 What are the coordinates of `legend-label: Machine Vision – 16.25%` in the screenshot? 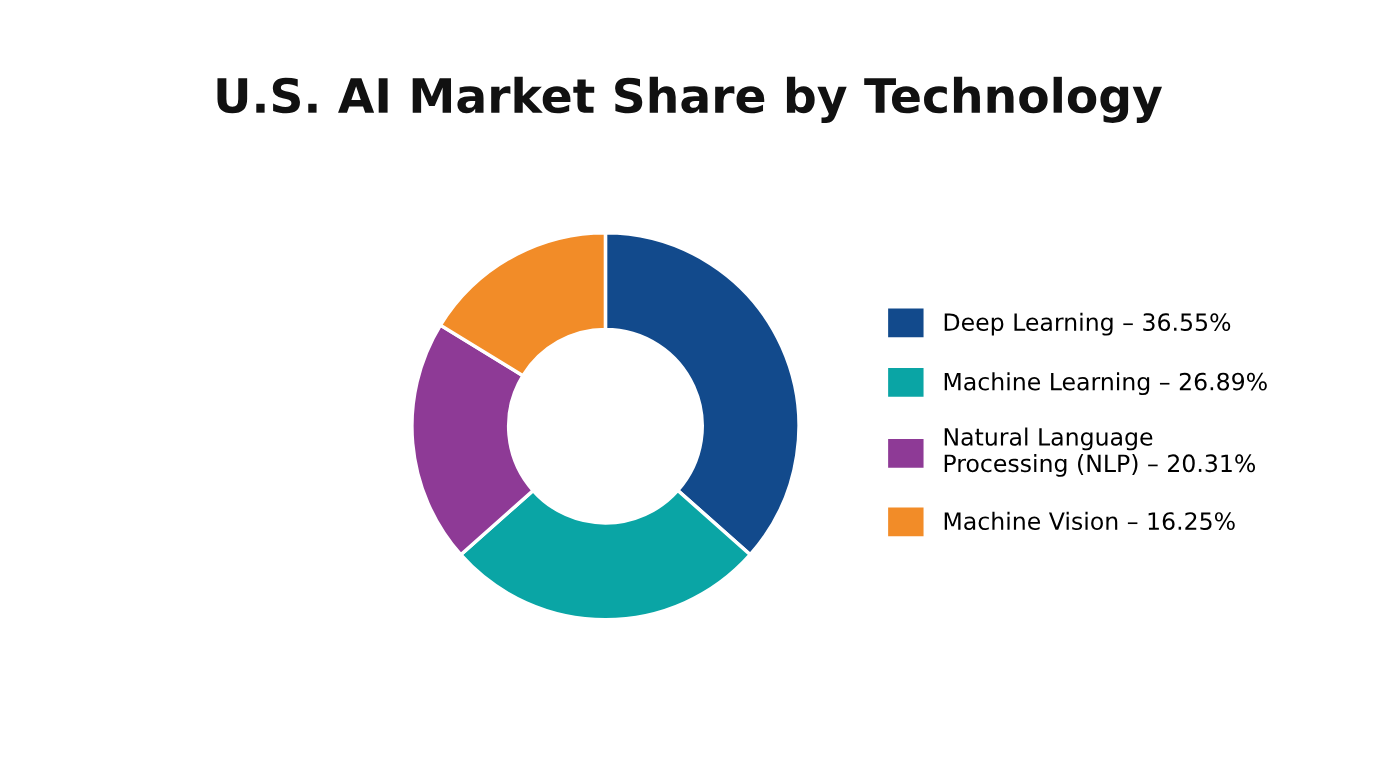 It's located at (1089, 521).